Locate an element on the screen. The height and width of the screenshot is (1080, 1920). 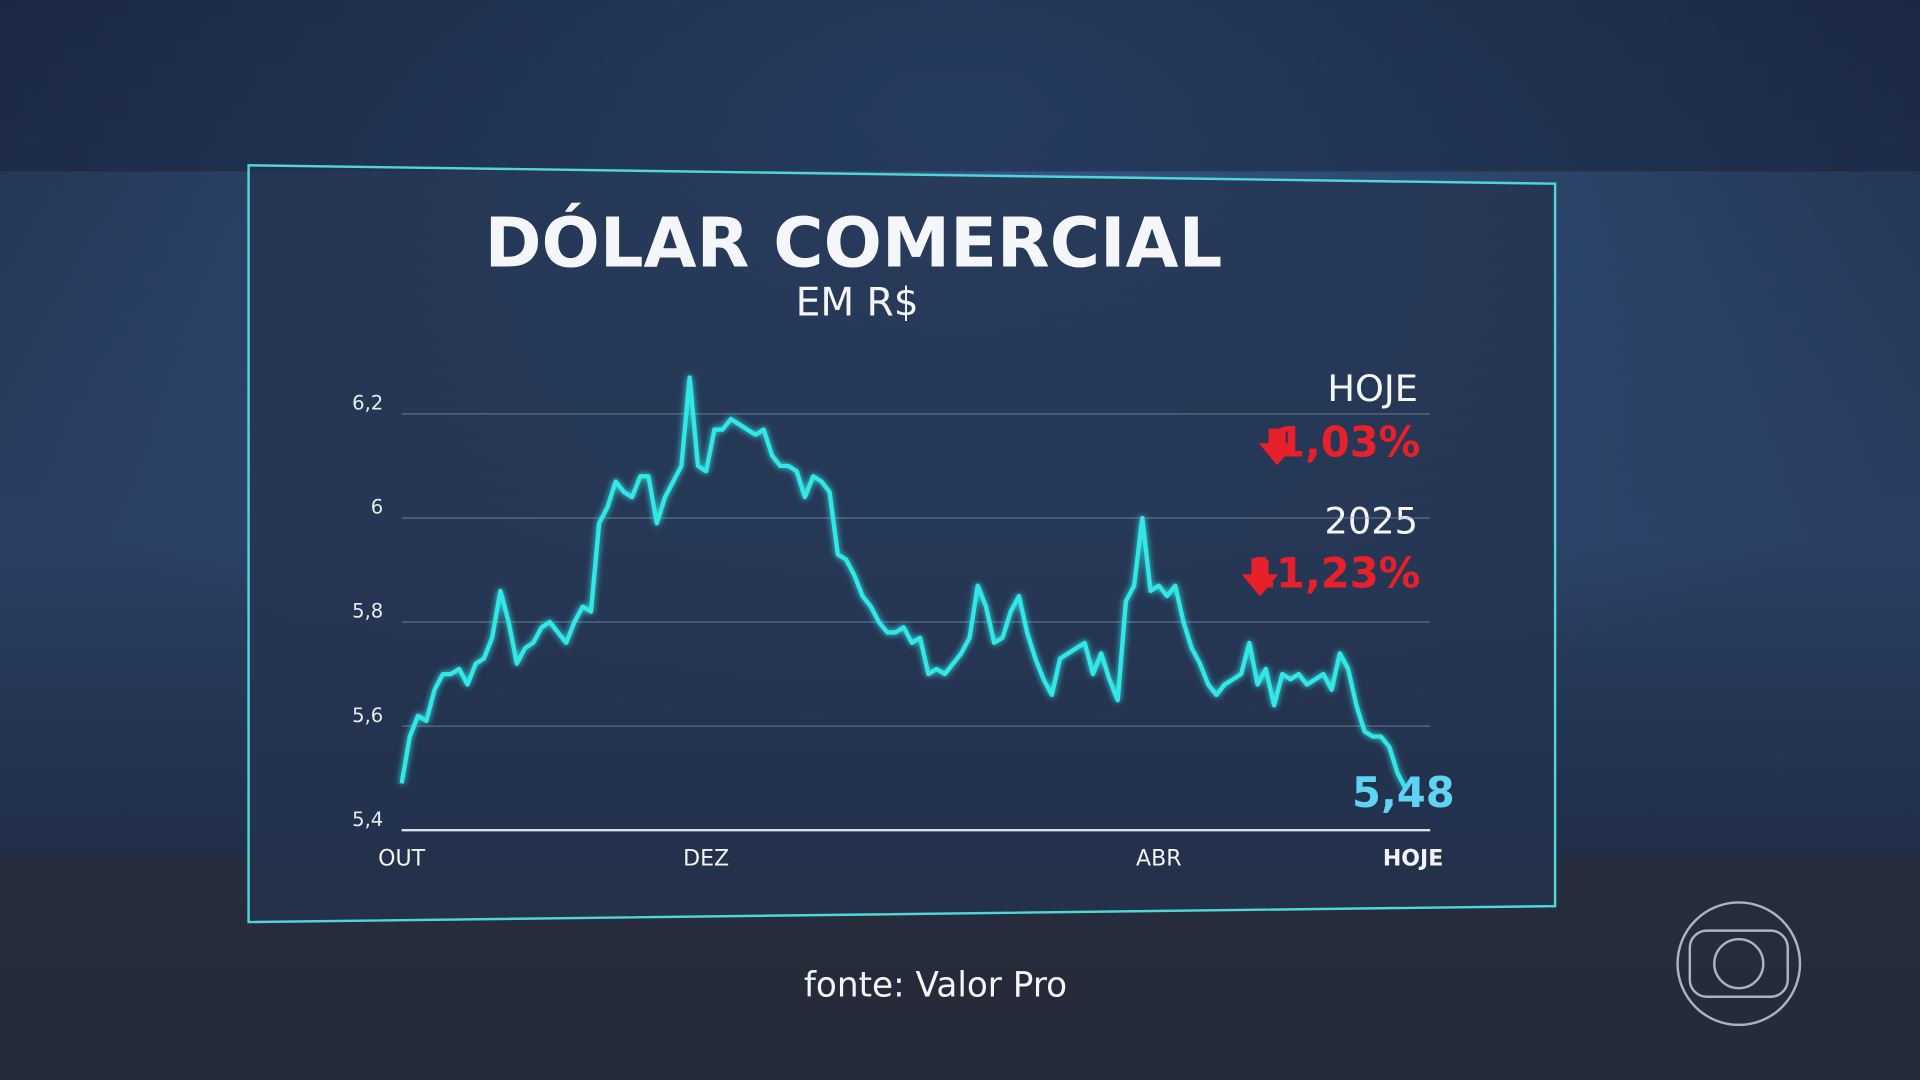
chart-title: DÓLAR COMERCIAL is located at coordinates (854, 242).